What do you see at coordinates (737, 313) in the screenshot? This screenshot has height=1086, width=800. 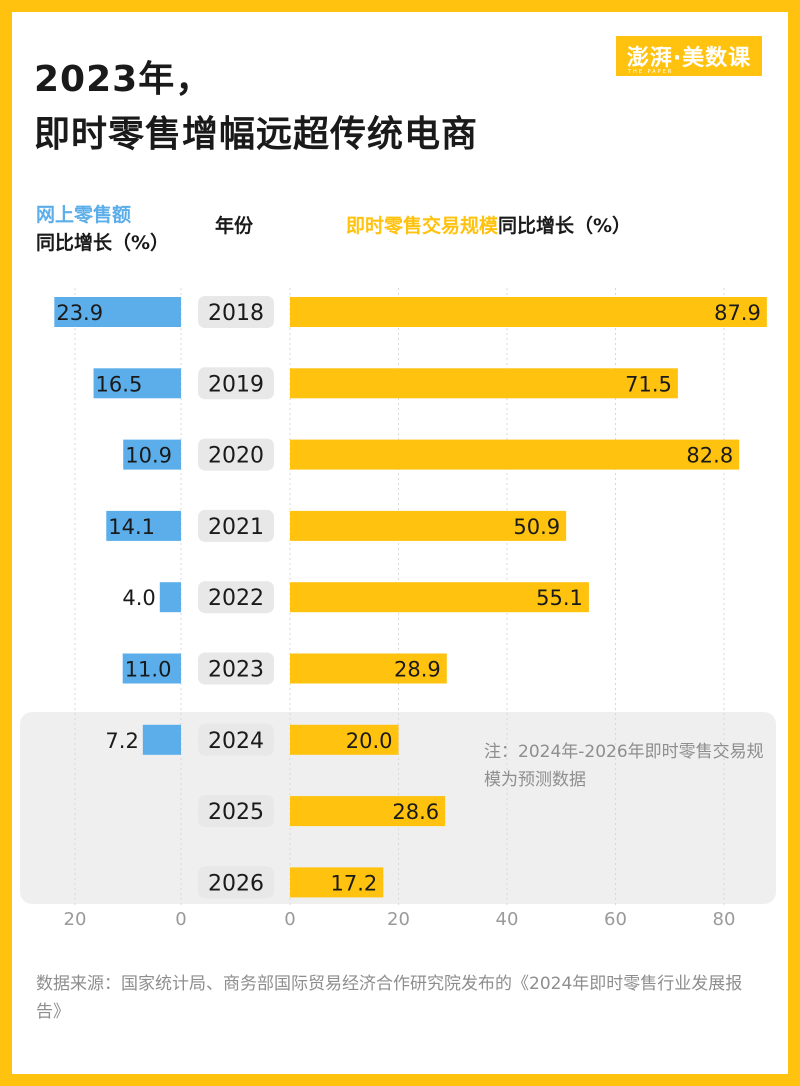 I see `instant-retail-value-label: 87.9` at bounding box center [737, 313].